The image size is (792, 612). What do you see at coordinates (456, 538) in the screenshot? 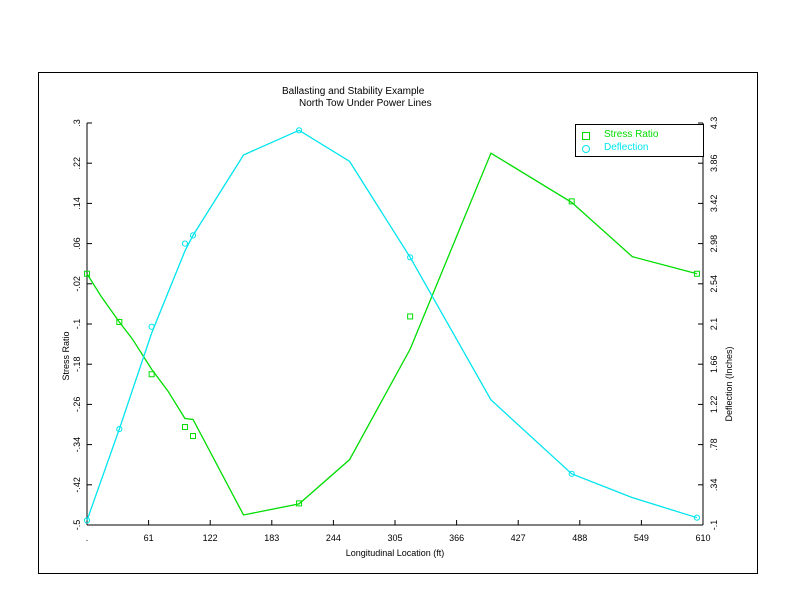
I see `x-tick-label: 366` at bounding box center [456, 538].